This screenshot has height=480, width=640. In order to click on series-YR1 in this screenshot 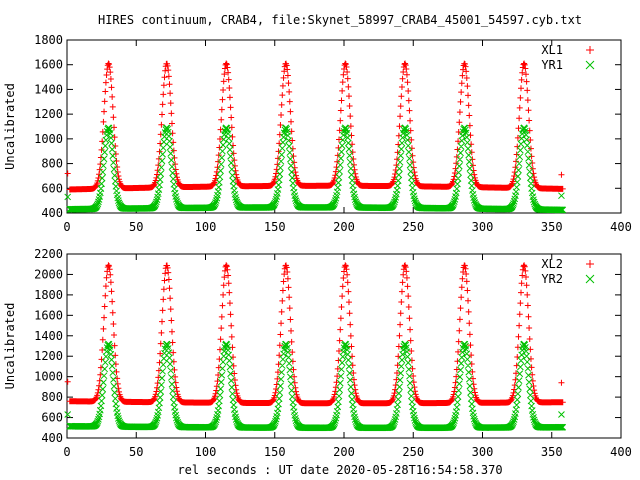, I will do `click(315, 169)`.